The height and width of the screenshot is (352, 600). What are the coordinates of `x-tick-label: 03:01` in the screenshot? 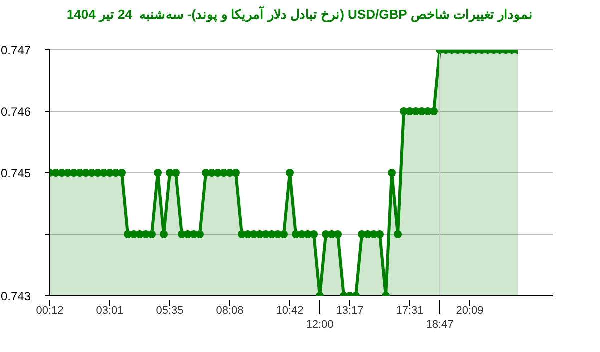 It's located at (110, 311).